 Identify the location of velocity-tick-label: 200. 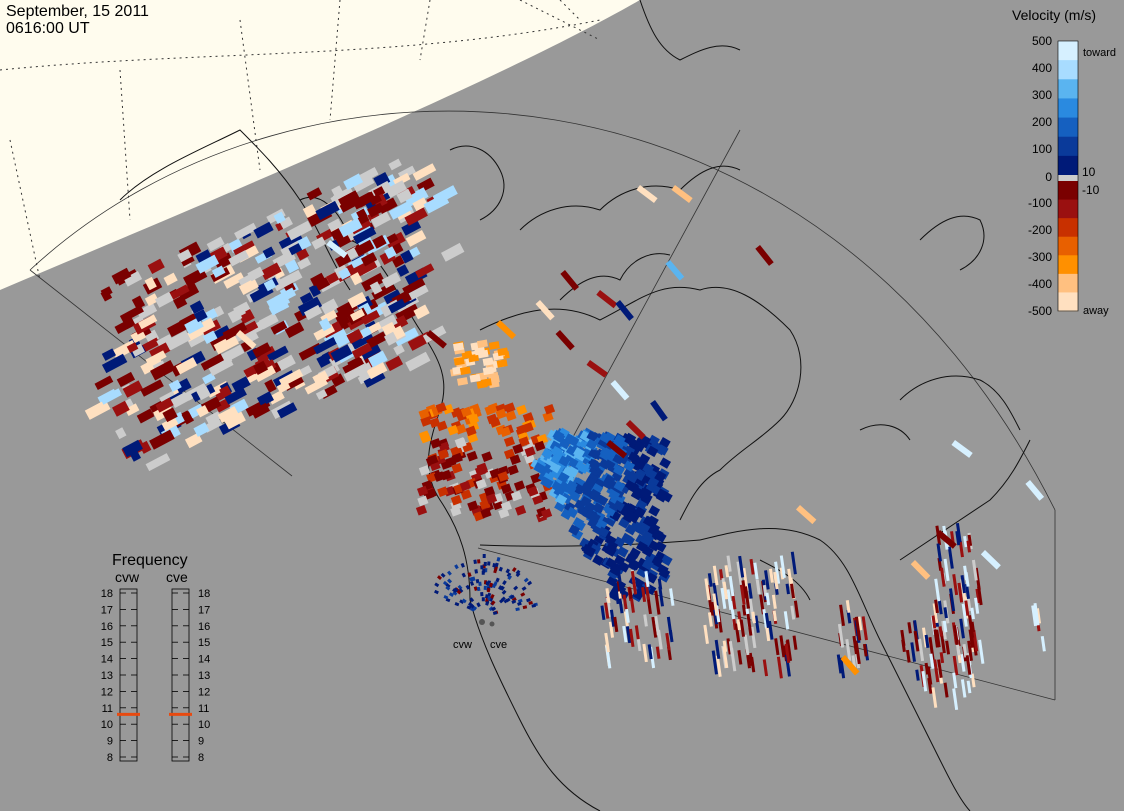
(1042, 122).